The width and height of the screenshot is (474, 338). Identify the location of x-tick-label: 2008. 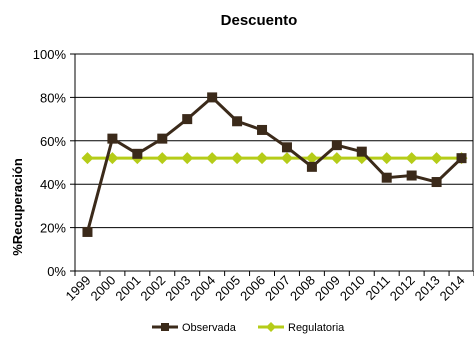
(302, 288).